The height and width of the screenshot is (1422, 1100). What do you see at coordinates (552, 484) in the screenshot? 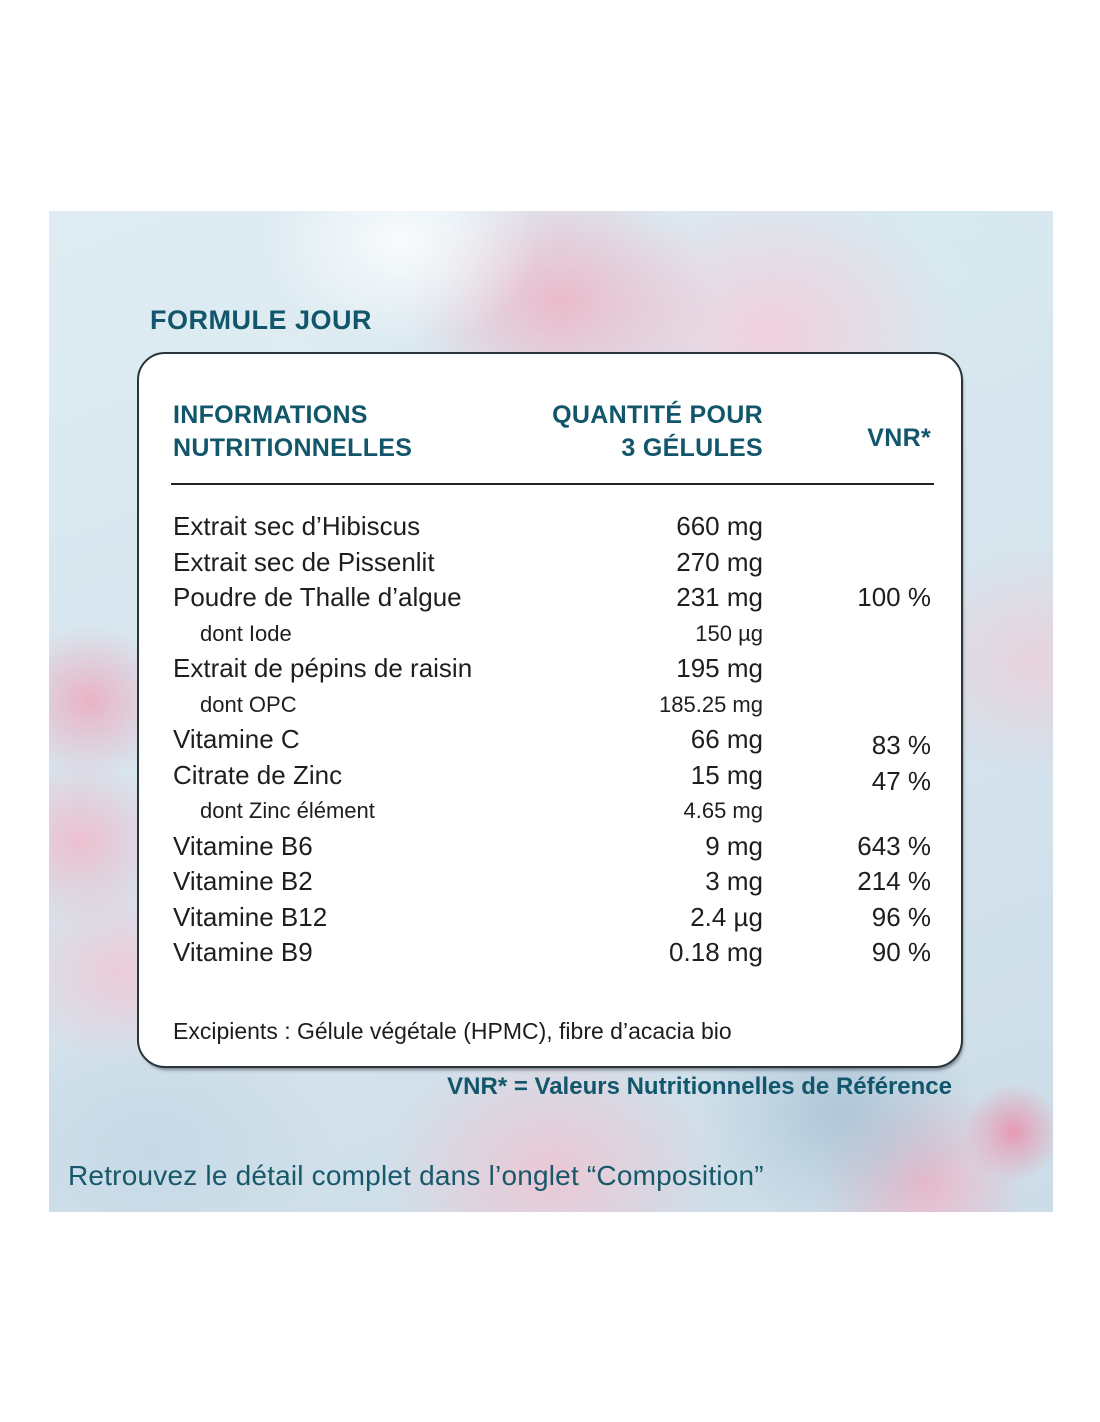
I see `header-divider` at bounding box center [552, 484].